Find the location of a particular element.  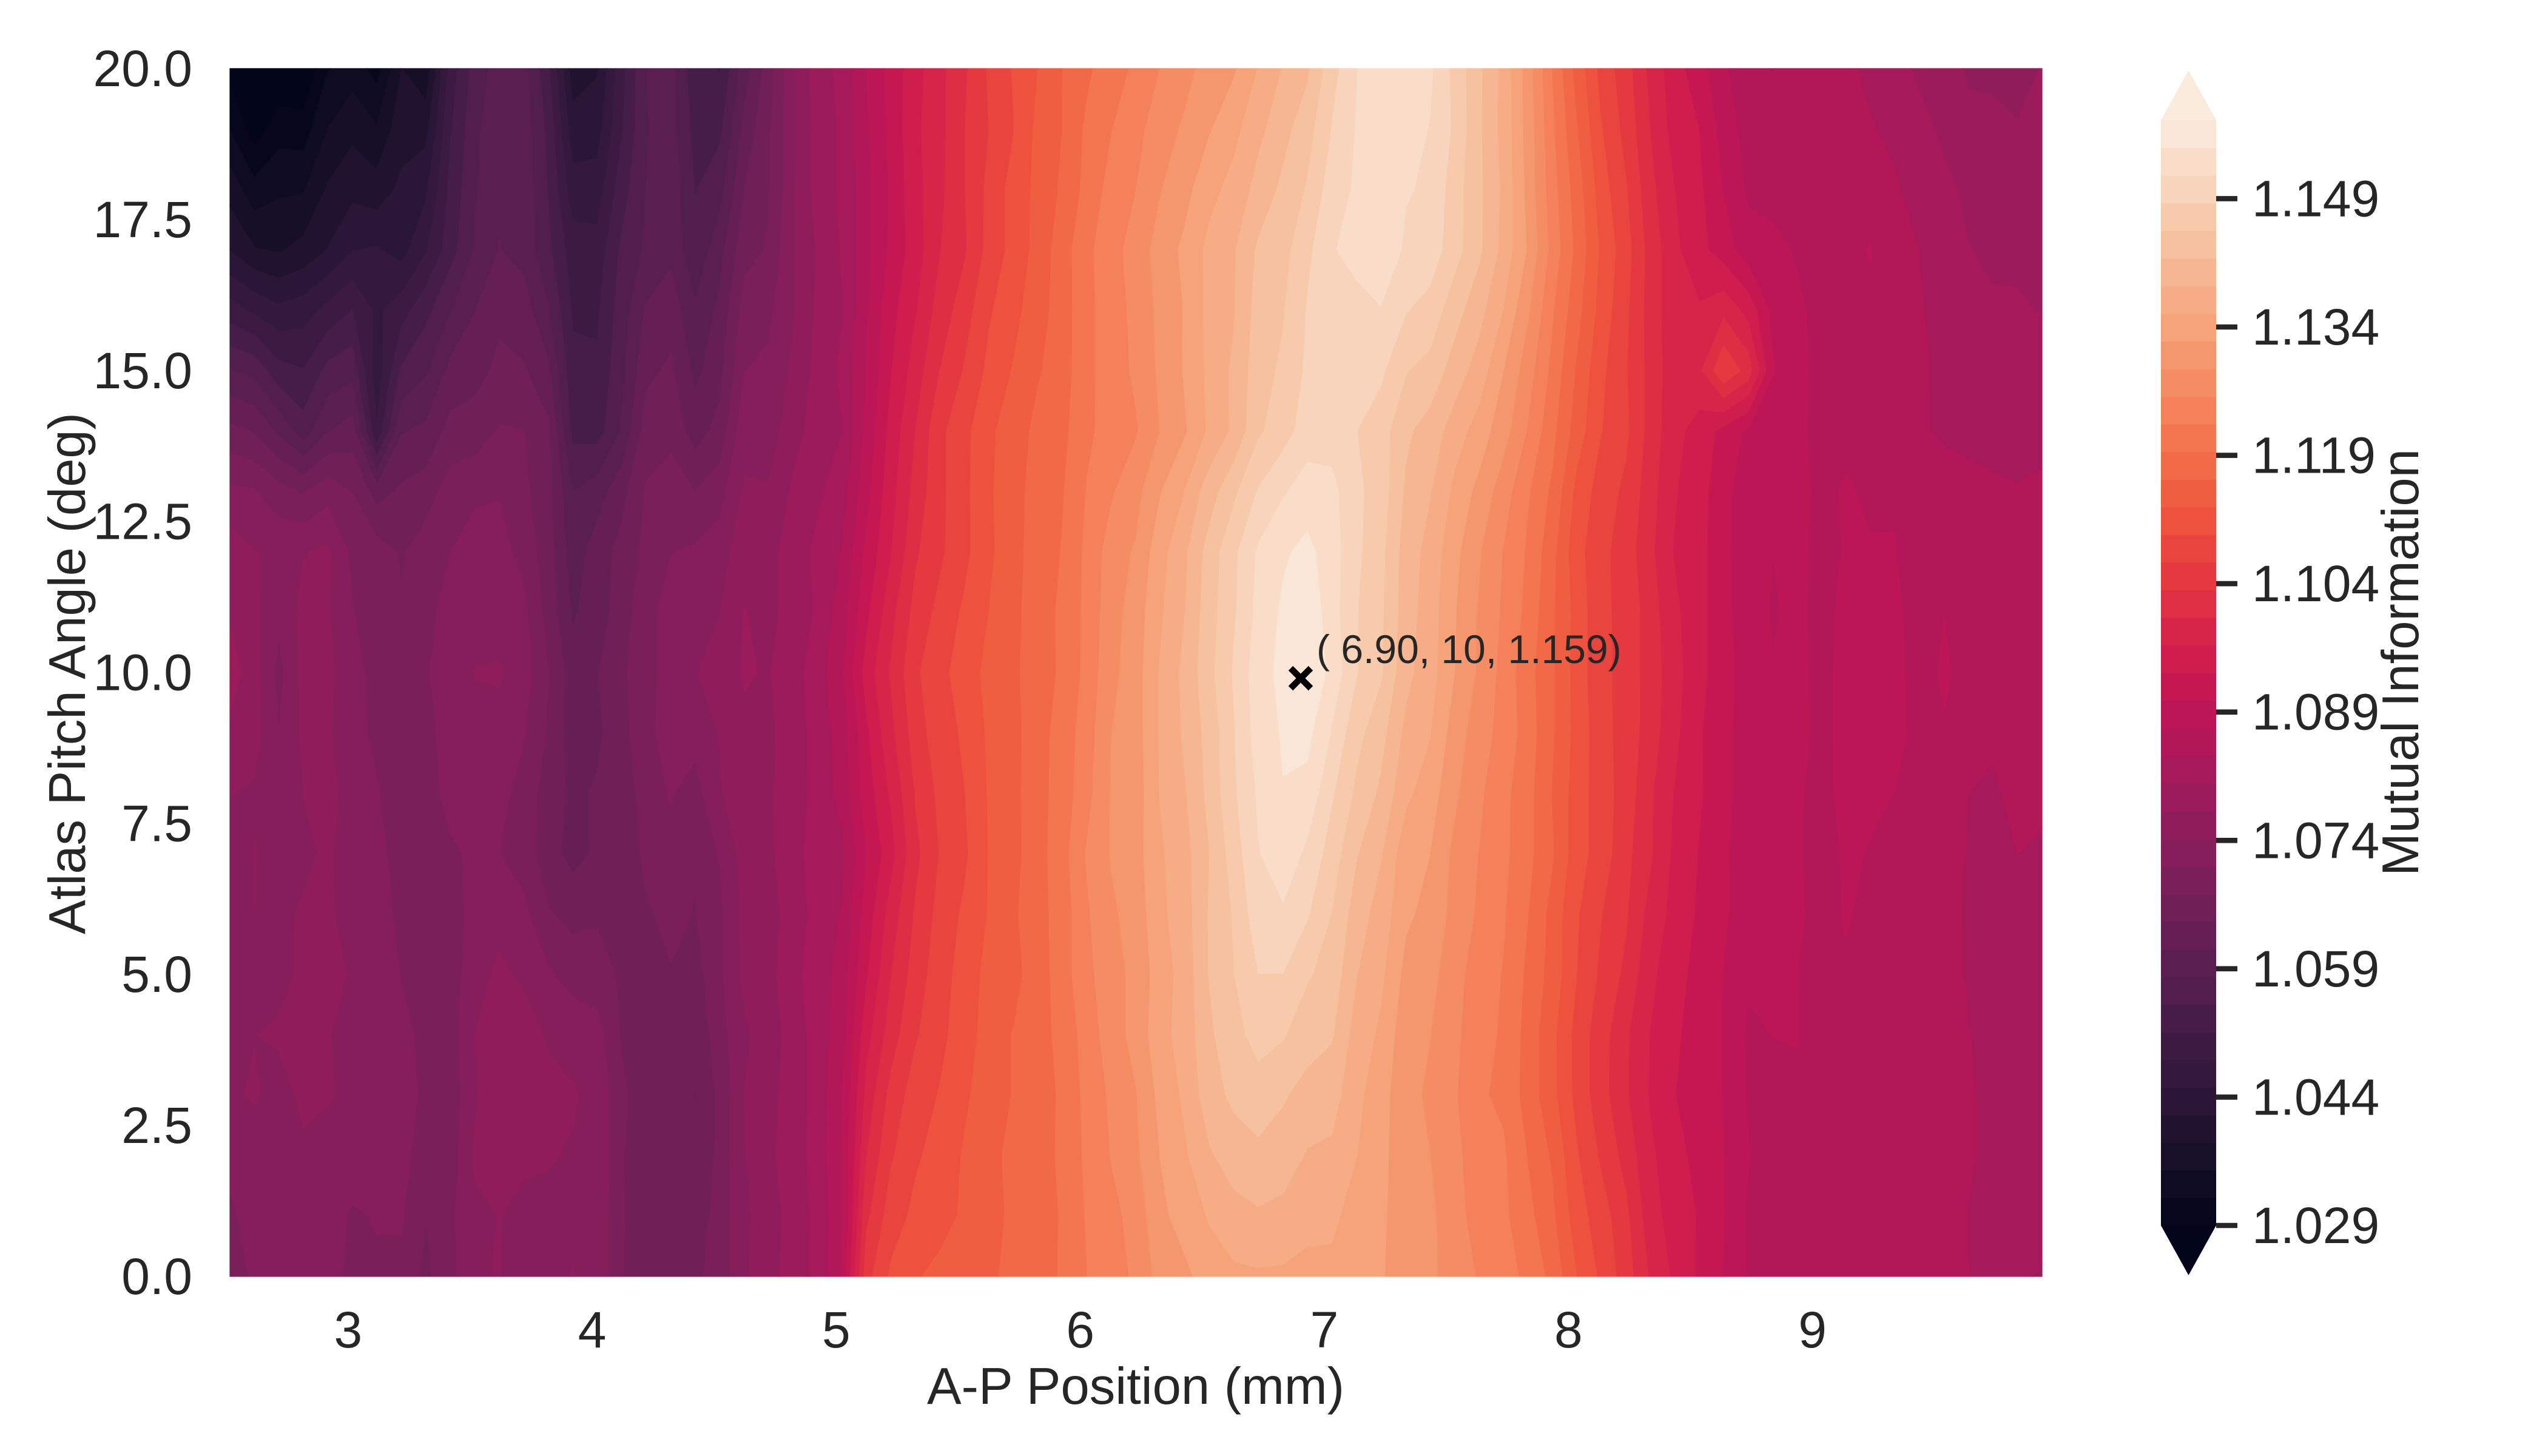

svg-text: Atlas Pitch Angle (deg) is located at coordinates (67, 673).